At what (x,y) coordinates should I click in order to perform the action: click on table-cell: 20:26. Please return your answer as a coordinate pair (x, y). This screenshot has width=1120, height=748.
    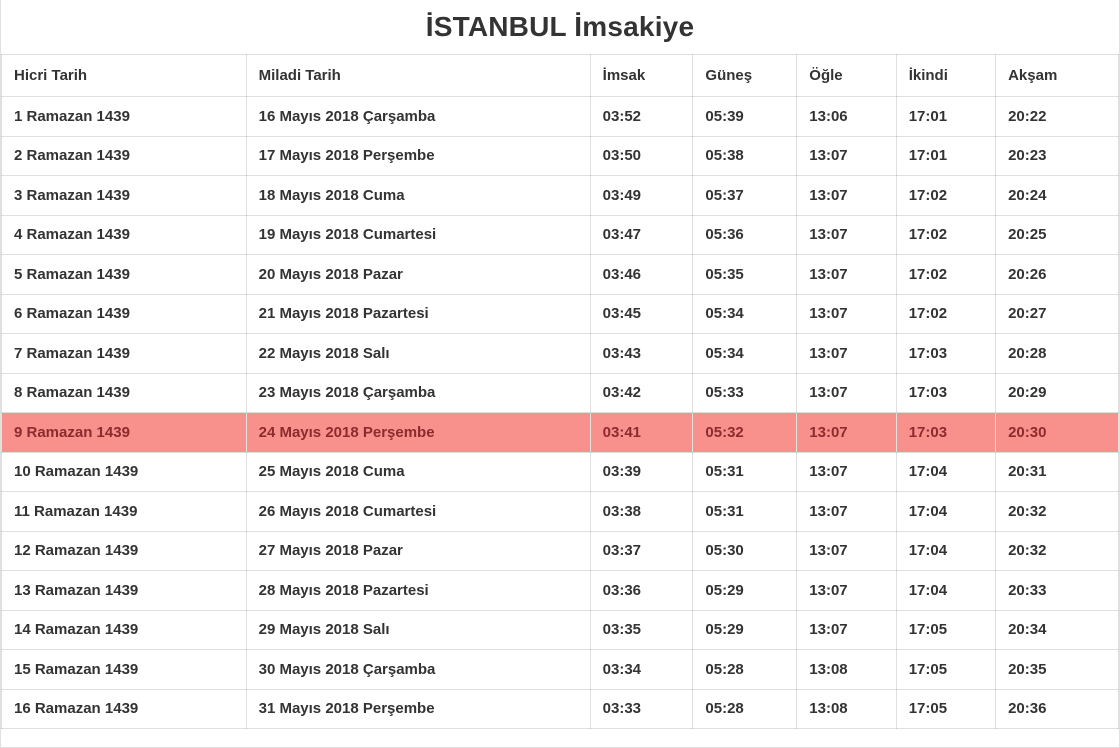
    Looking at the image, I should click on (1057, 274).